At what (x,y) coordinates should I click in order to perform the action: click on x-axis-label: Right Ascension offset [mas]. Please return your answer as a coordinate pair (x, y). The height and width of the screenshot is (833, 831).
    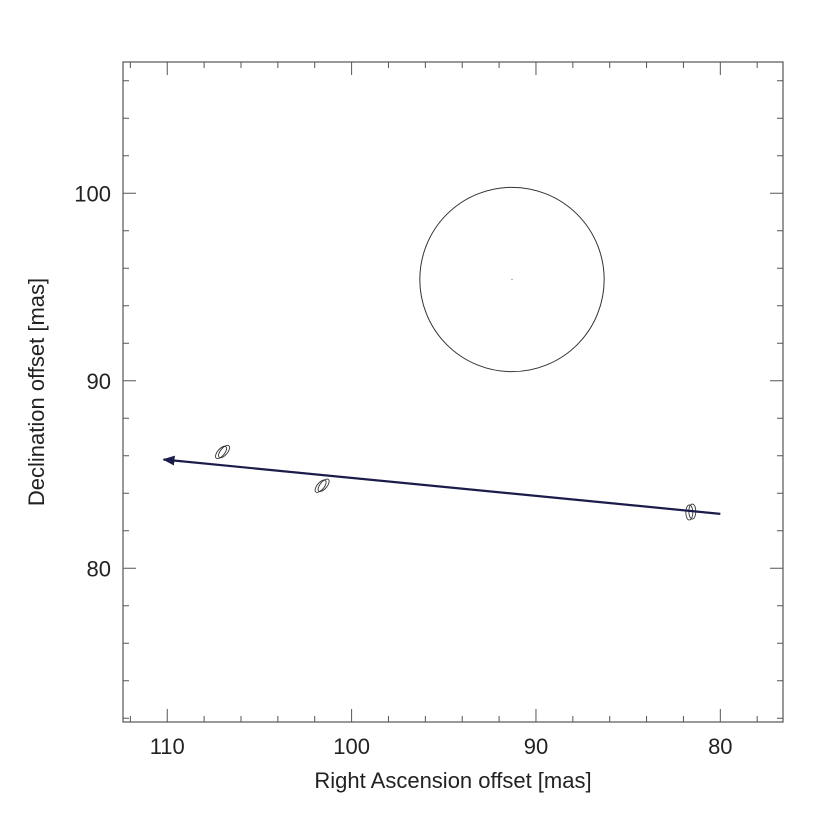
    Looking at the image, I should click on (452, 780).